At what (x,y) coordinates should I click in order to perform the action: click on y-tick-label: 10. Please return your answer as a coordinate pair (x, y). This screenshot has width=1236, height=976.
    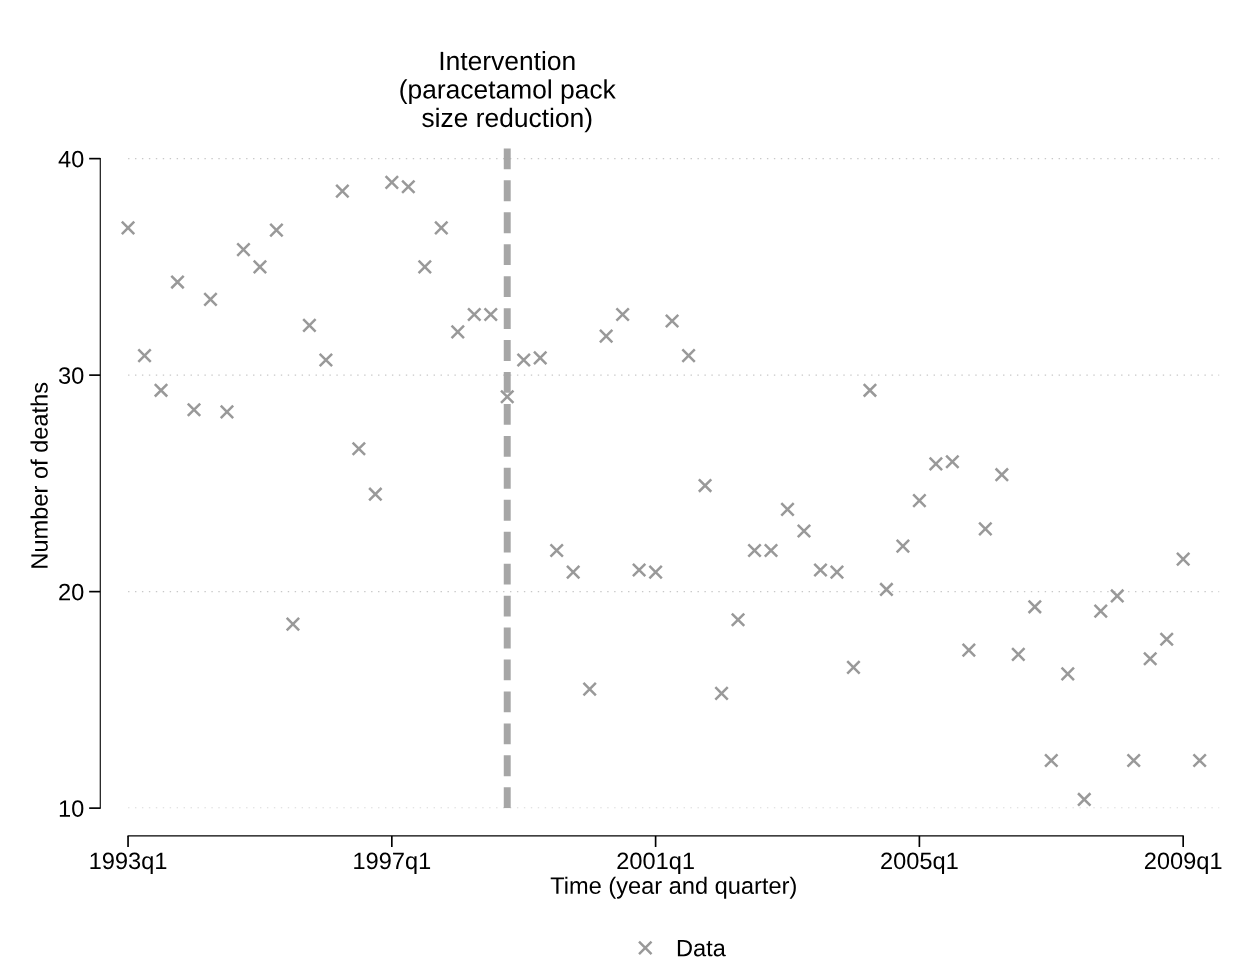
    Looking at the image, I should click on (71, 808).